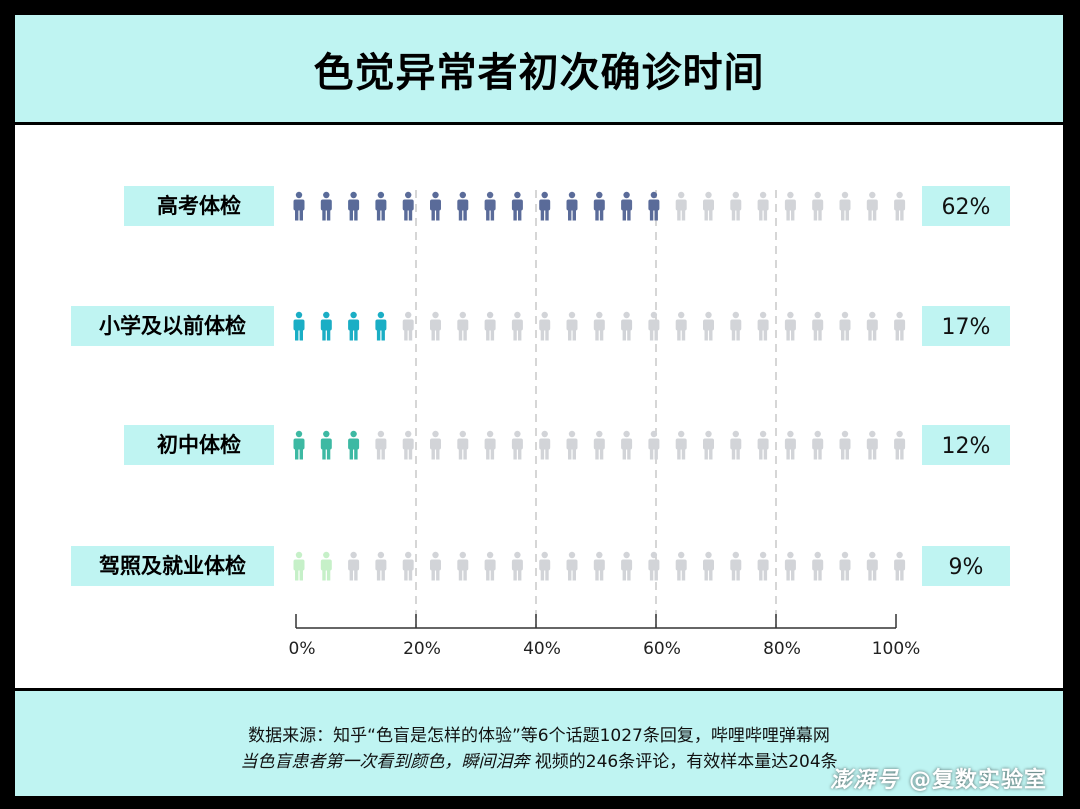 This screenshot has width=1080, height=809. I want to click on x-tick-label: 80%, so click(782, 649).